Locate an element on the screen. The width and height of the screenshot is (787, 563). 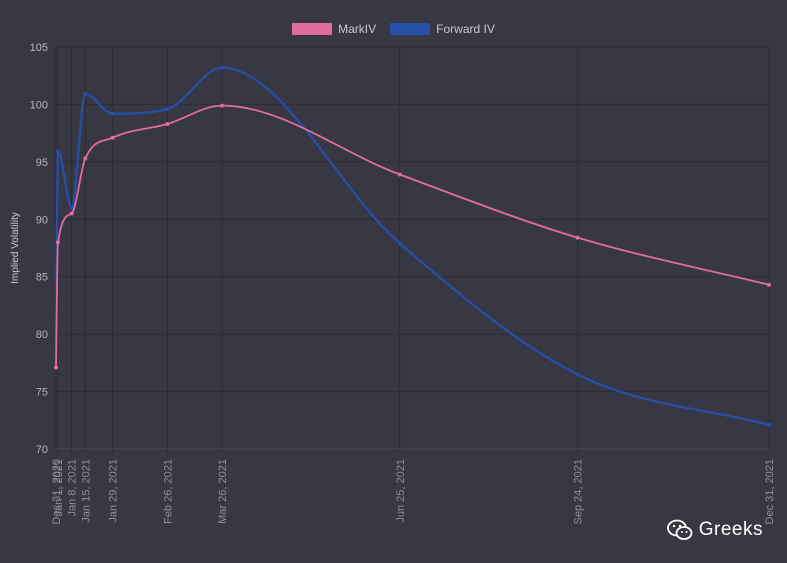
x-tick-label: Dec 31, 2020 is located at coordinates (57, 491).